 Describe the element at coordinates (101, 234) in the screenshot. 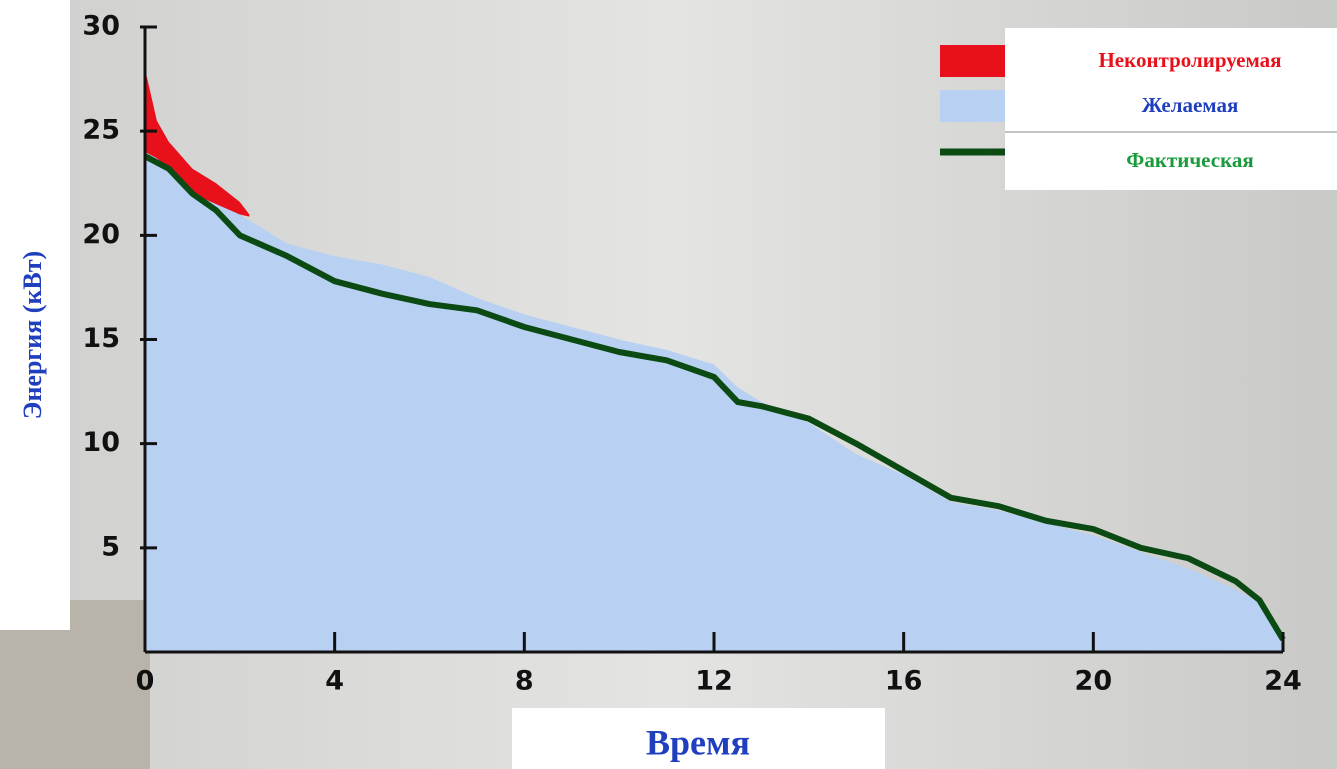

I see `y-tick-label: 20` at that location.